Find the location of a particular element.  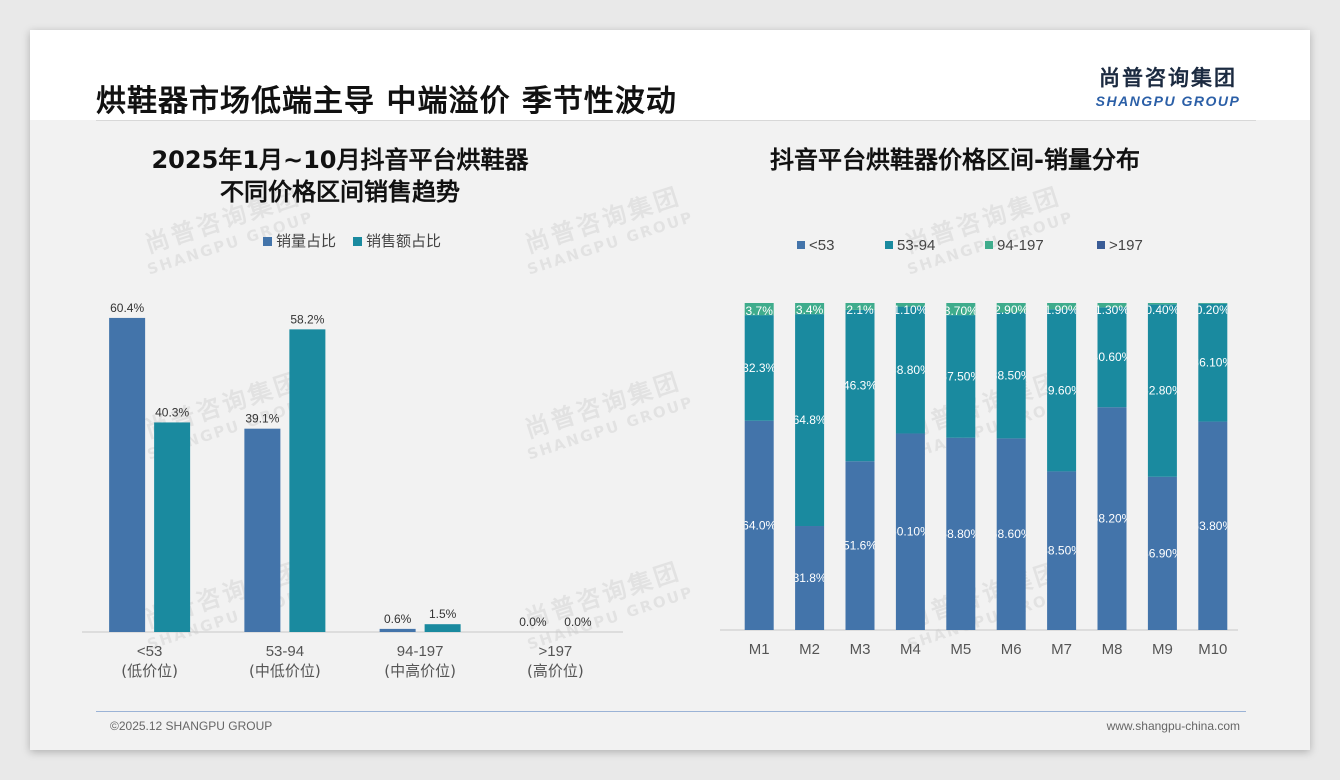

right-chart-title: 抖音平台烘鞋器价格区间-销量分布 is located at coordinates (955, 160).